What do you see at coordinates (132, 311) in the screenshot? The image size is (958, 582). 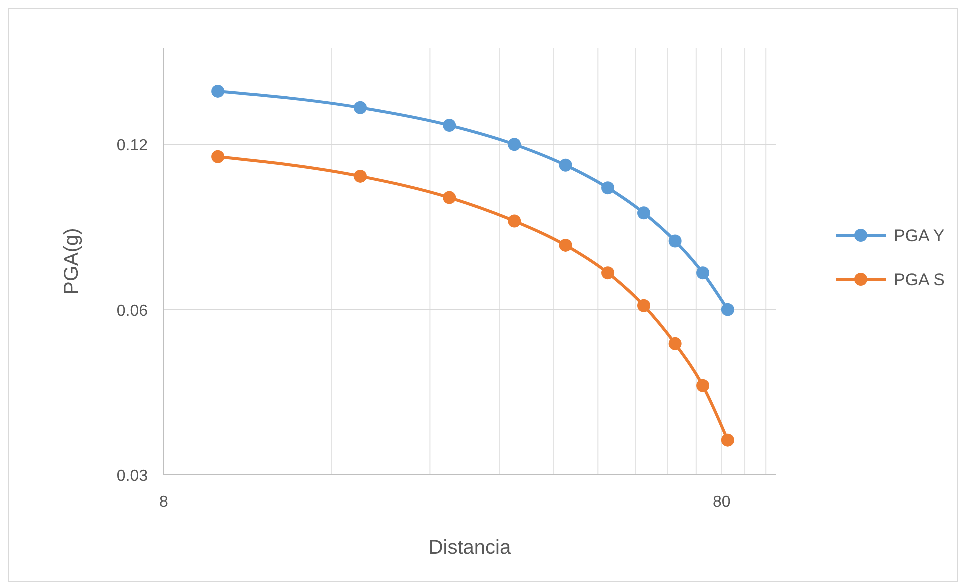 I see `y-tick-label: 0.06` at bounding box center [132, 311].